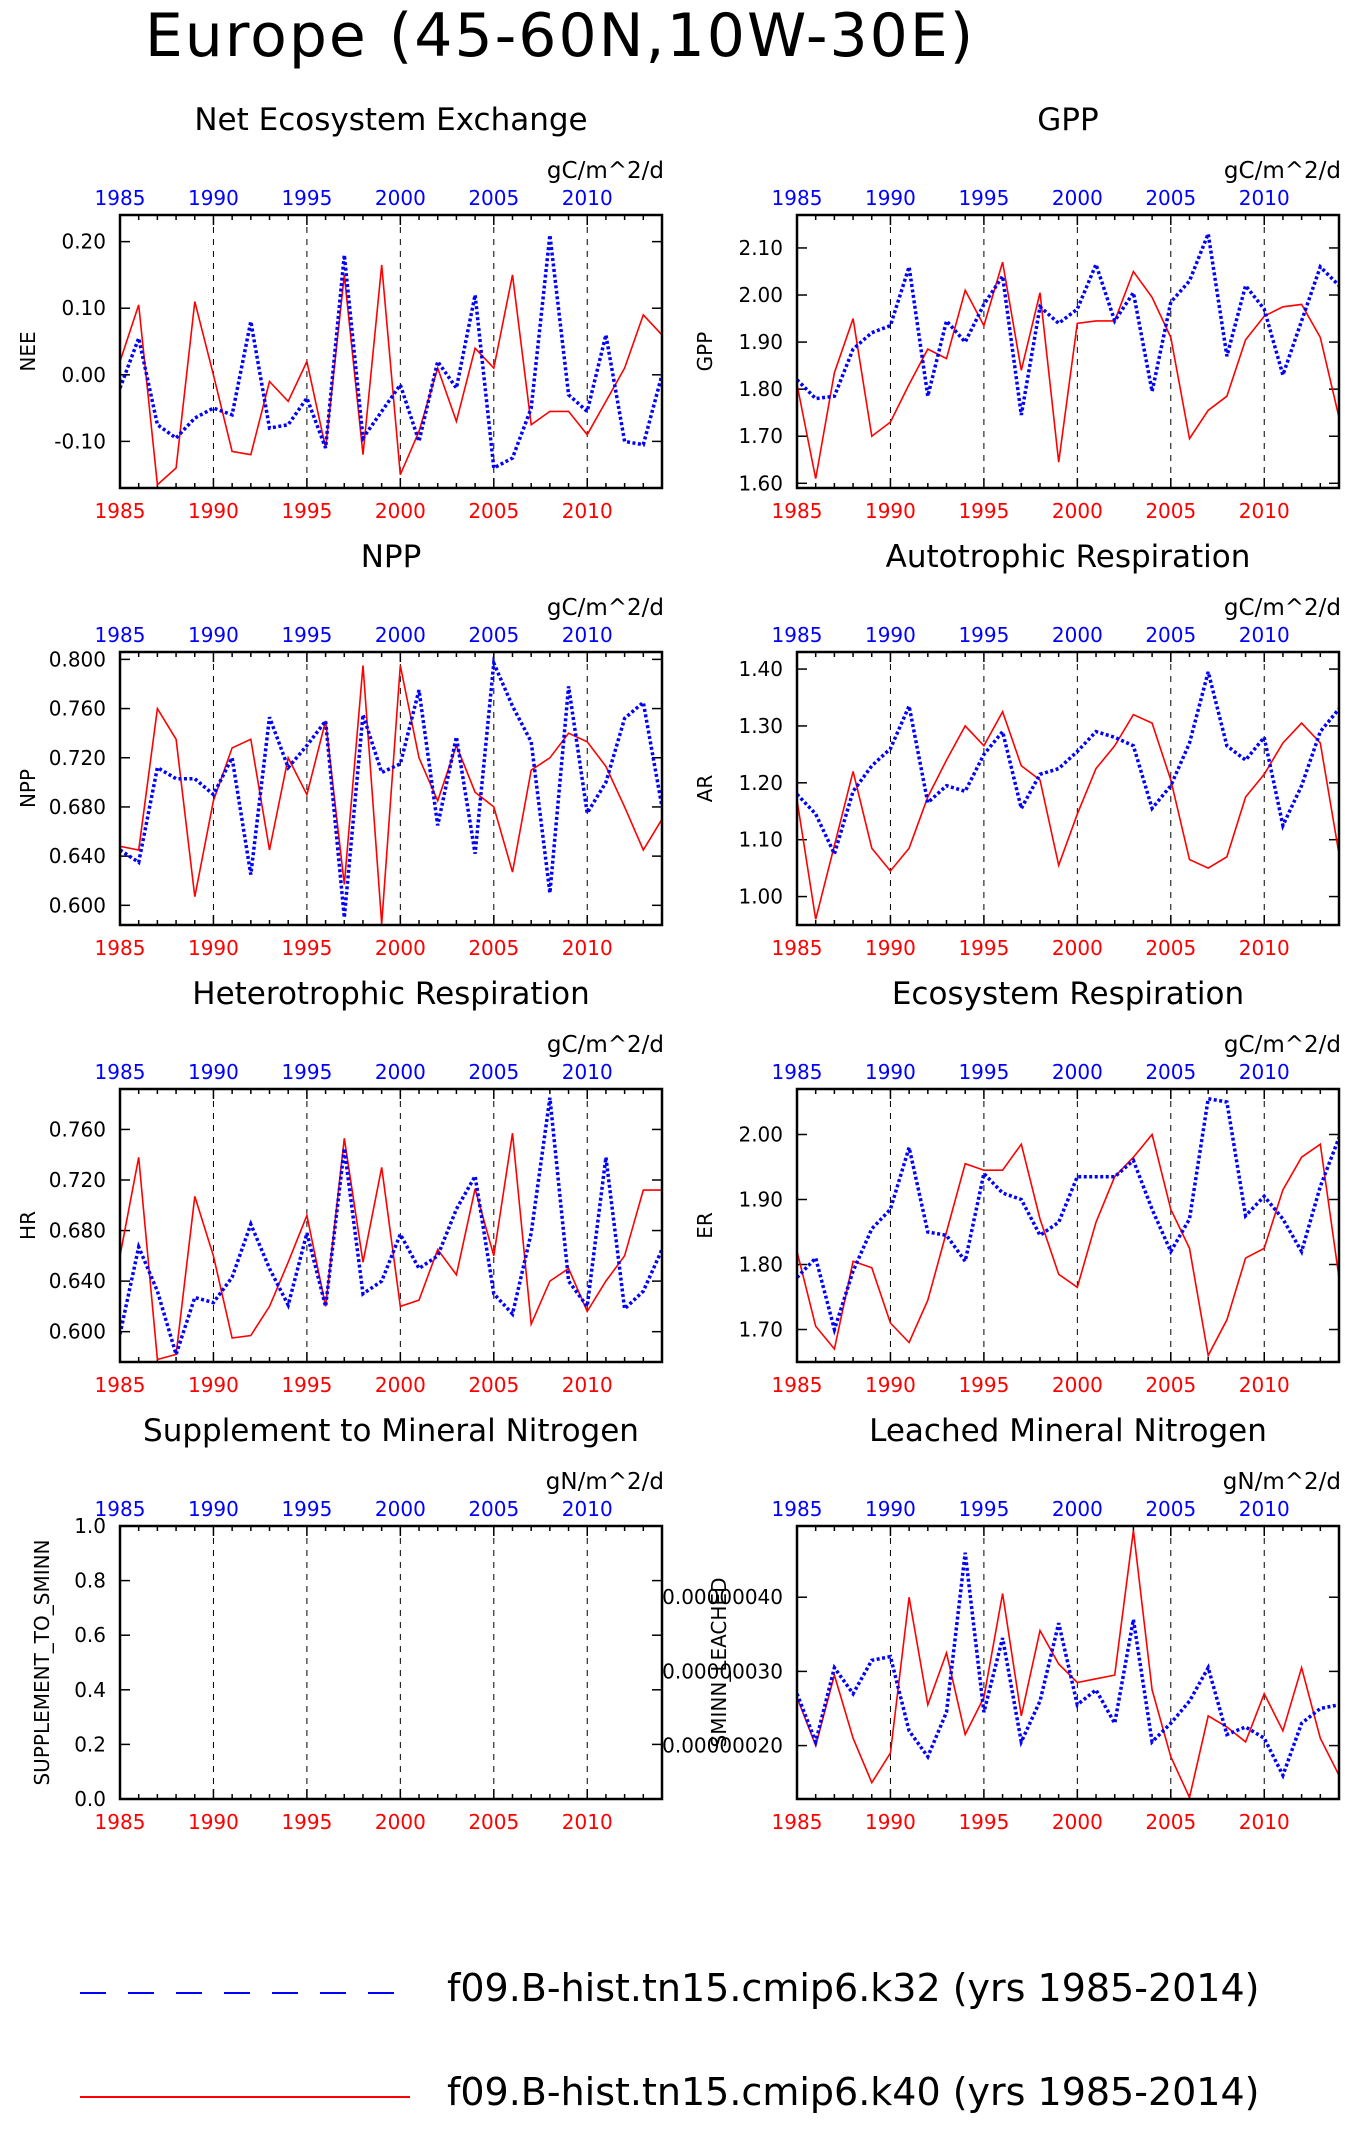  I want to click on panel-1-xlabel-bottom-1990: 1990, so click(890, 511).